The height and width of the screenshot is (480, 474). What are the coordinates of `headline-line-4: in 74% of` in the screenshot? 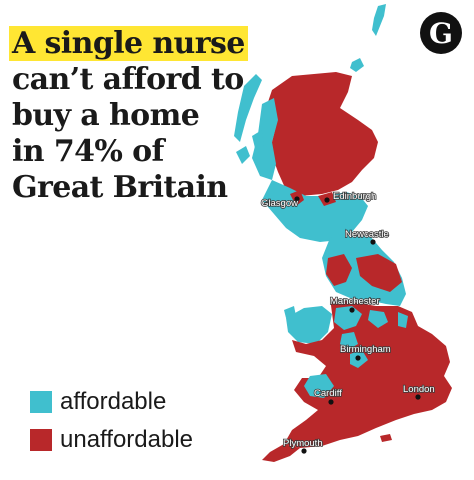 It's located at (88, 151).